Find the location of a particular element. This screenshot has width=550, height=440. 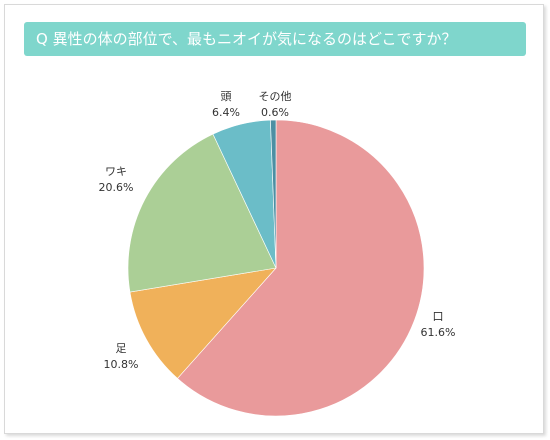

slice-value-label: 6.4% is located at coordinates (226, 112).